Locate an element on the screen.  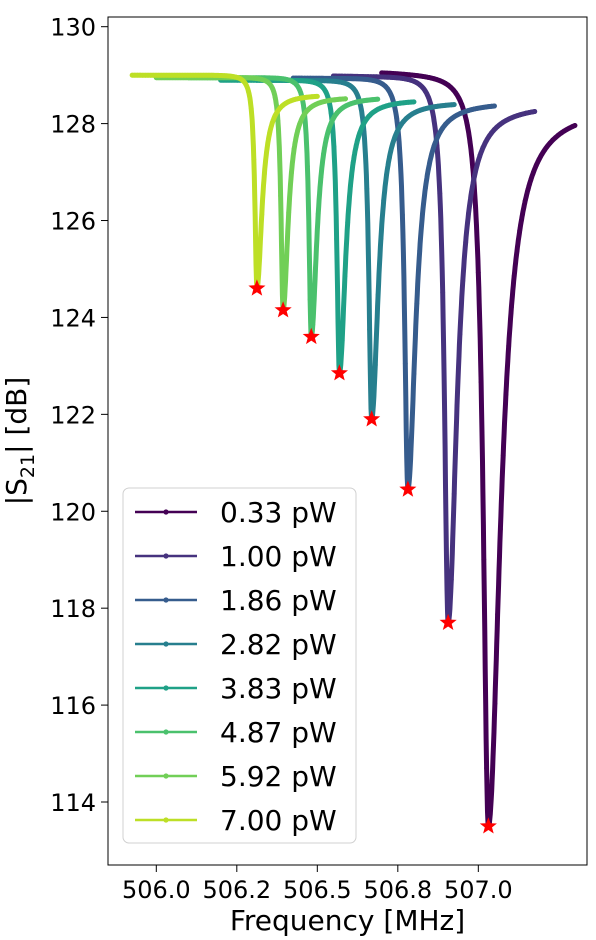
legend-label: 4.87 pW is located at coordinates (278, 732).